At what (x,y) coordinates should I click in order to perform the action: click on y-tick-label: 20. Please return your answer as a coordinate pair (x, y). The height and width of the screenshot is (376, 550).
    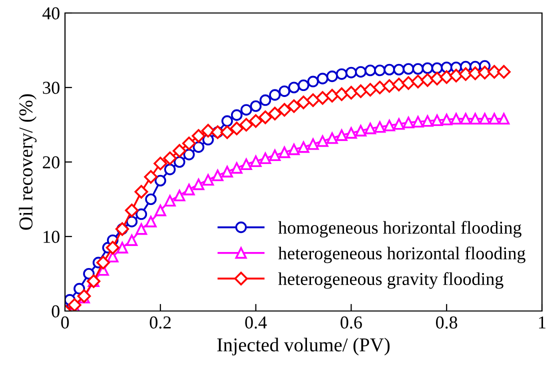
    Looking at the image, I should click on (51, 162).